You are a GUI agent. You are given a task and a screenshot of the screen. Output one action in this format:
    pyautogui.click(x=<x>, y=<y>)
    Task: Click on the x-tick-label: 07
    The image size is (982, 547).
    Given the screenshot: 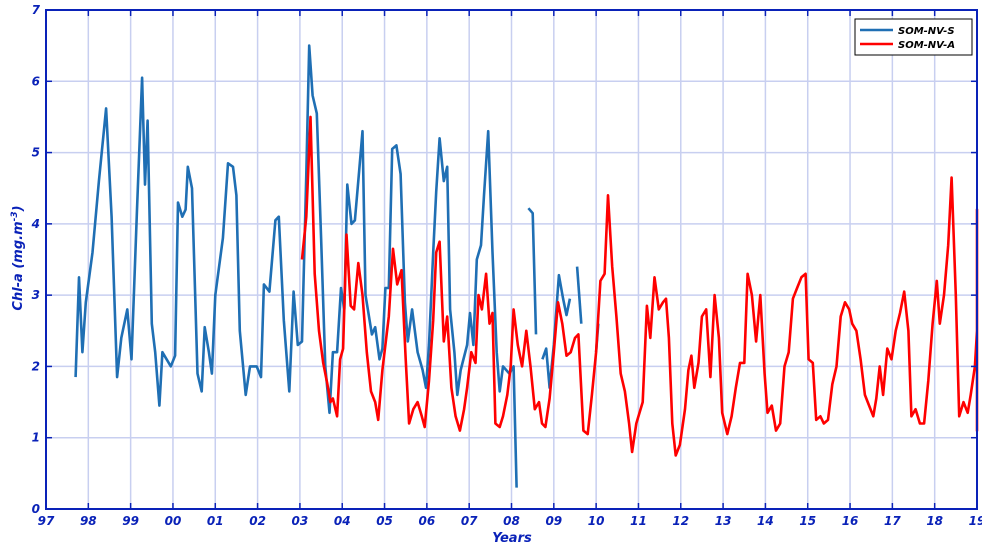 What is the action you would take?
    pyautogui.click(x=469, y=521)
    